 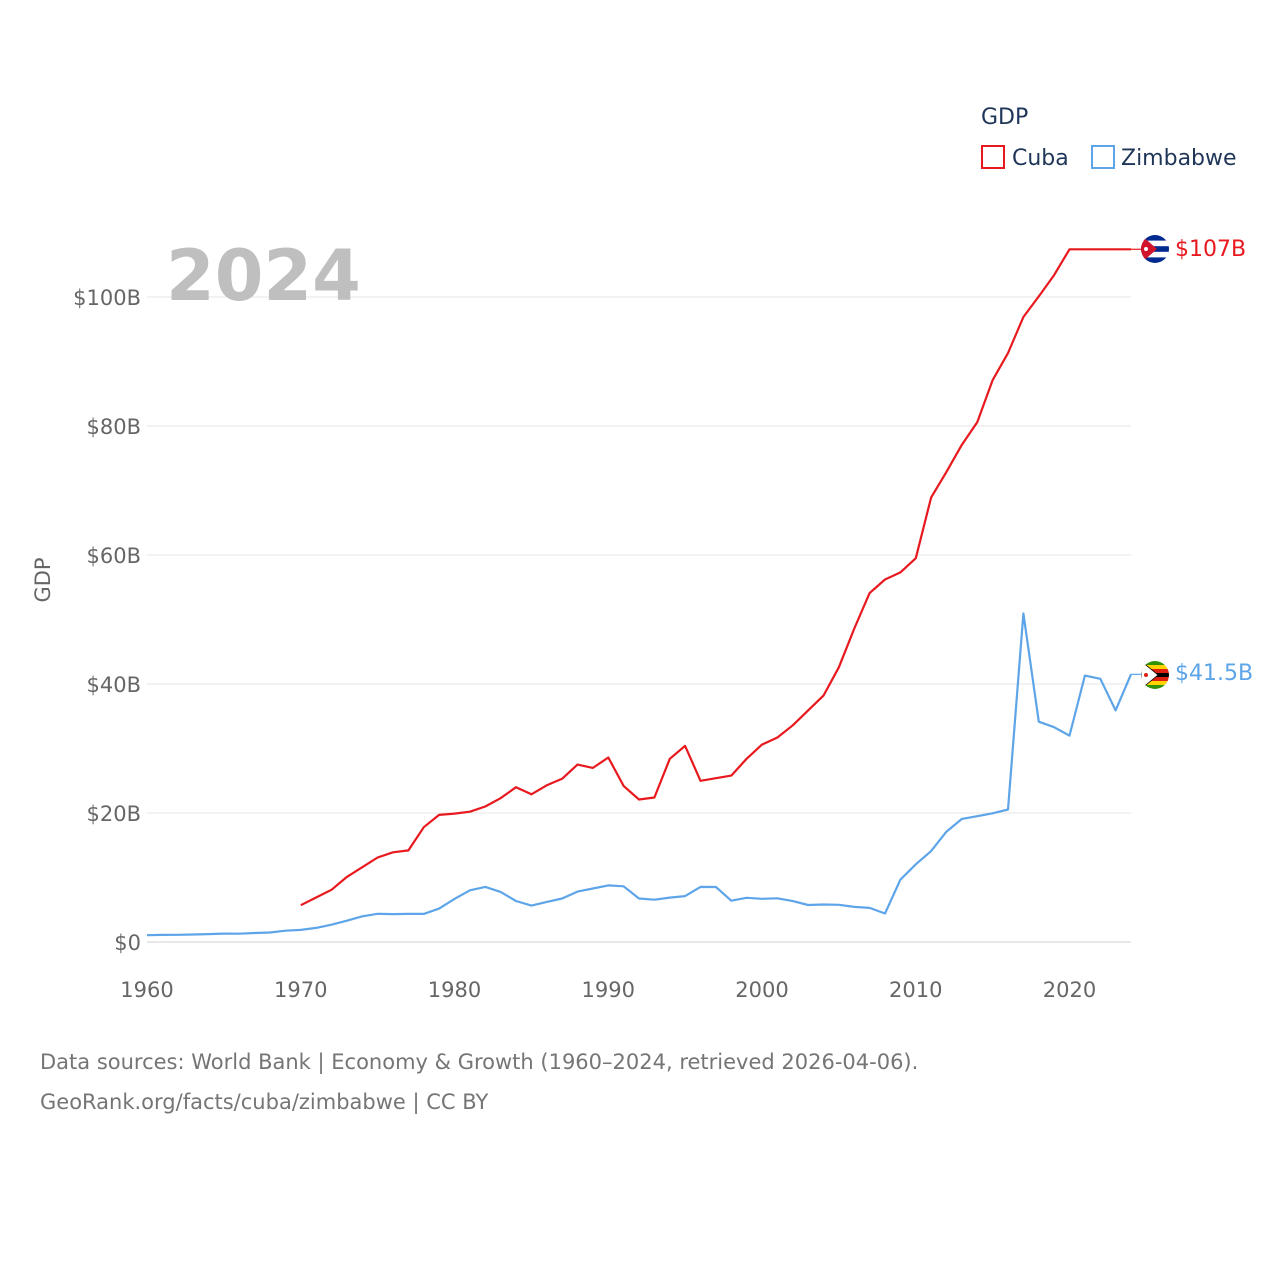 I want to click on legend-swatch-zimbabwe, so click(x=1103, y=157).